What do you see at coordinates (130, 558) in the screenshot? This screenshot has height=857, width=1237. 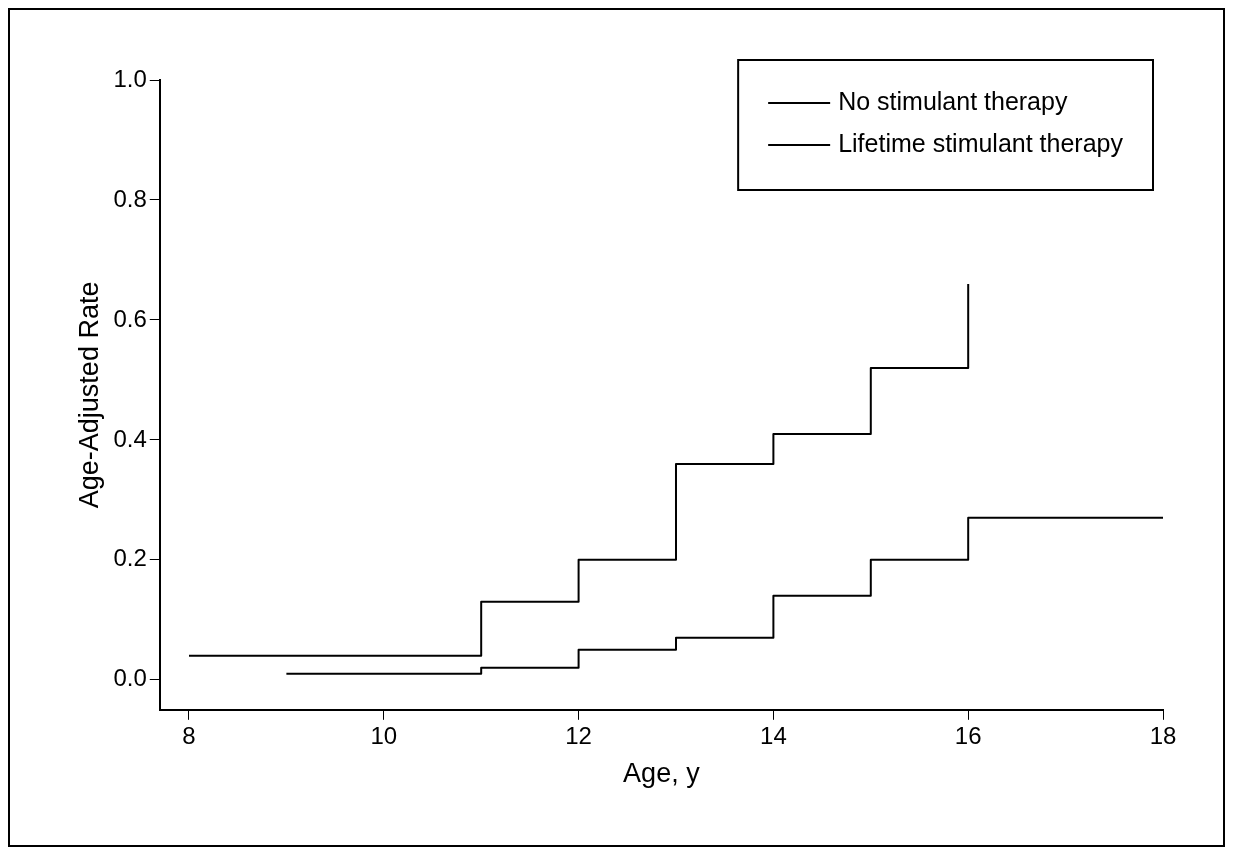 I see `y-tick-label: 0.2` at bounding box center [130, 558].